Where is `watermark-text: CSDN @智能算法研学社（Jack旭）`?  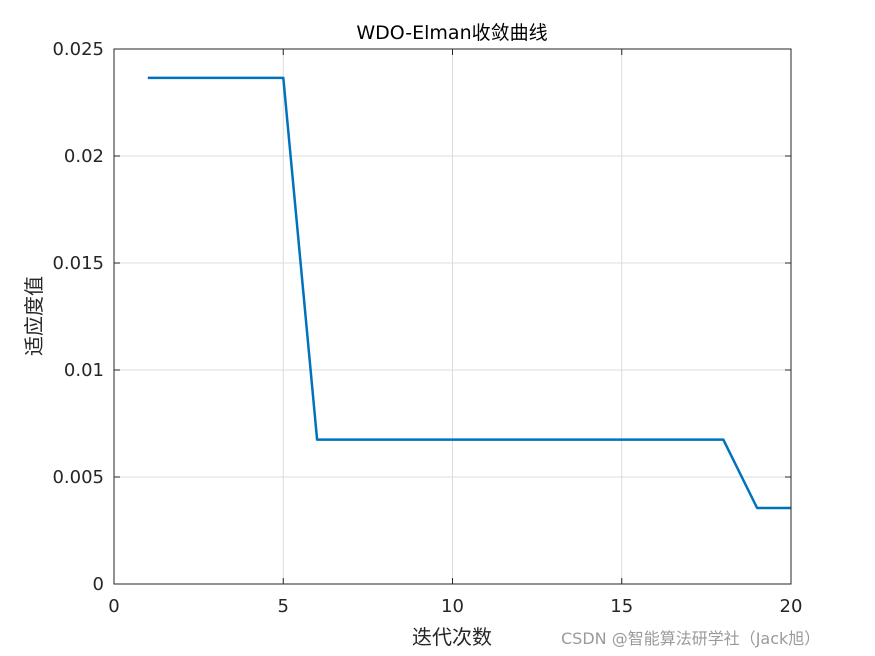 watermark-text: CSDN @智能算法研学社（Jack旭） is located at coordinates (691, 638).